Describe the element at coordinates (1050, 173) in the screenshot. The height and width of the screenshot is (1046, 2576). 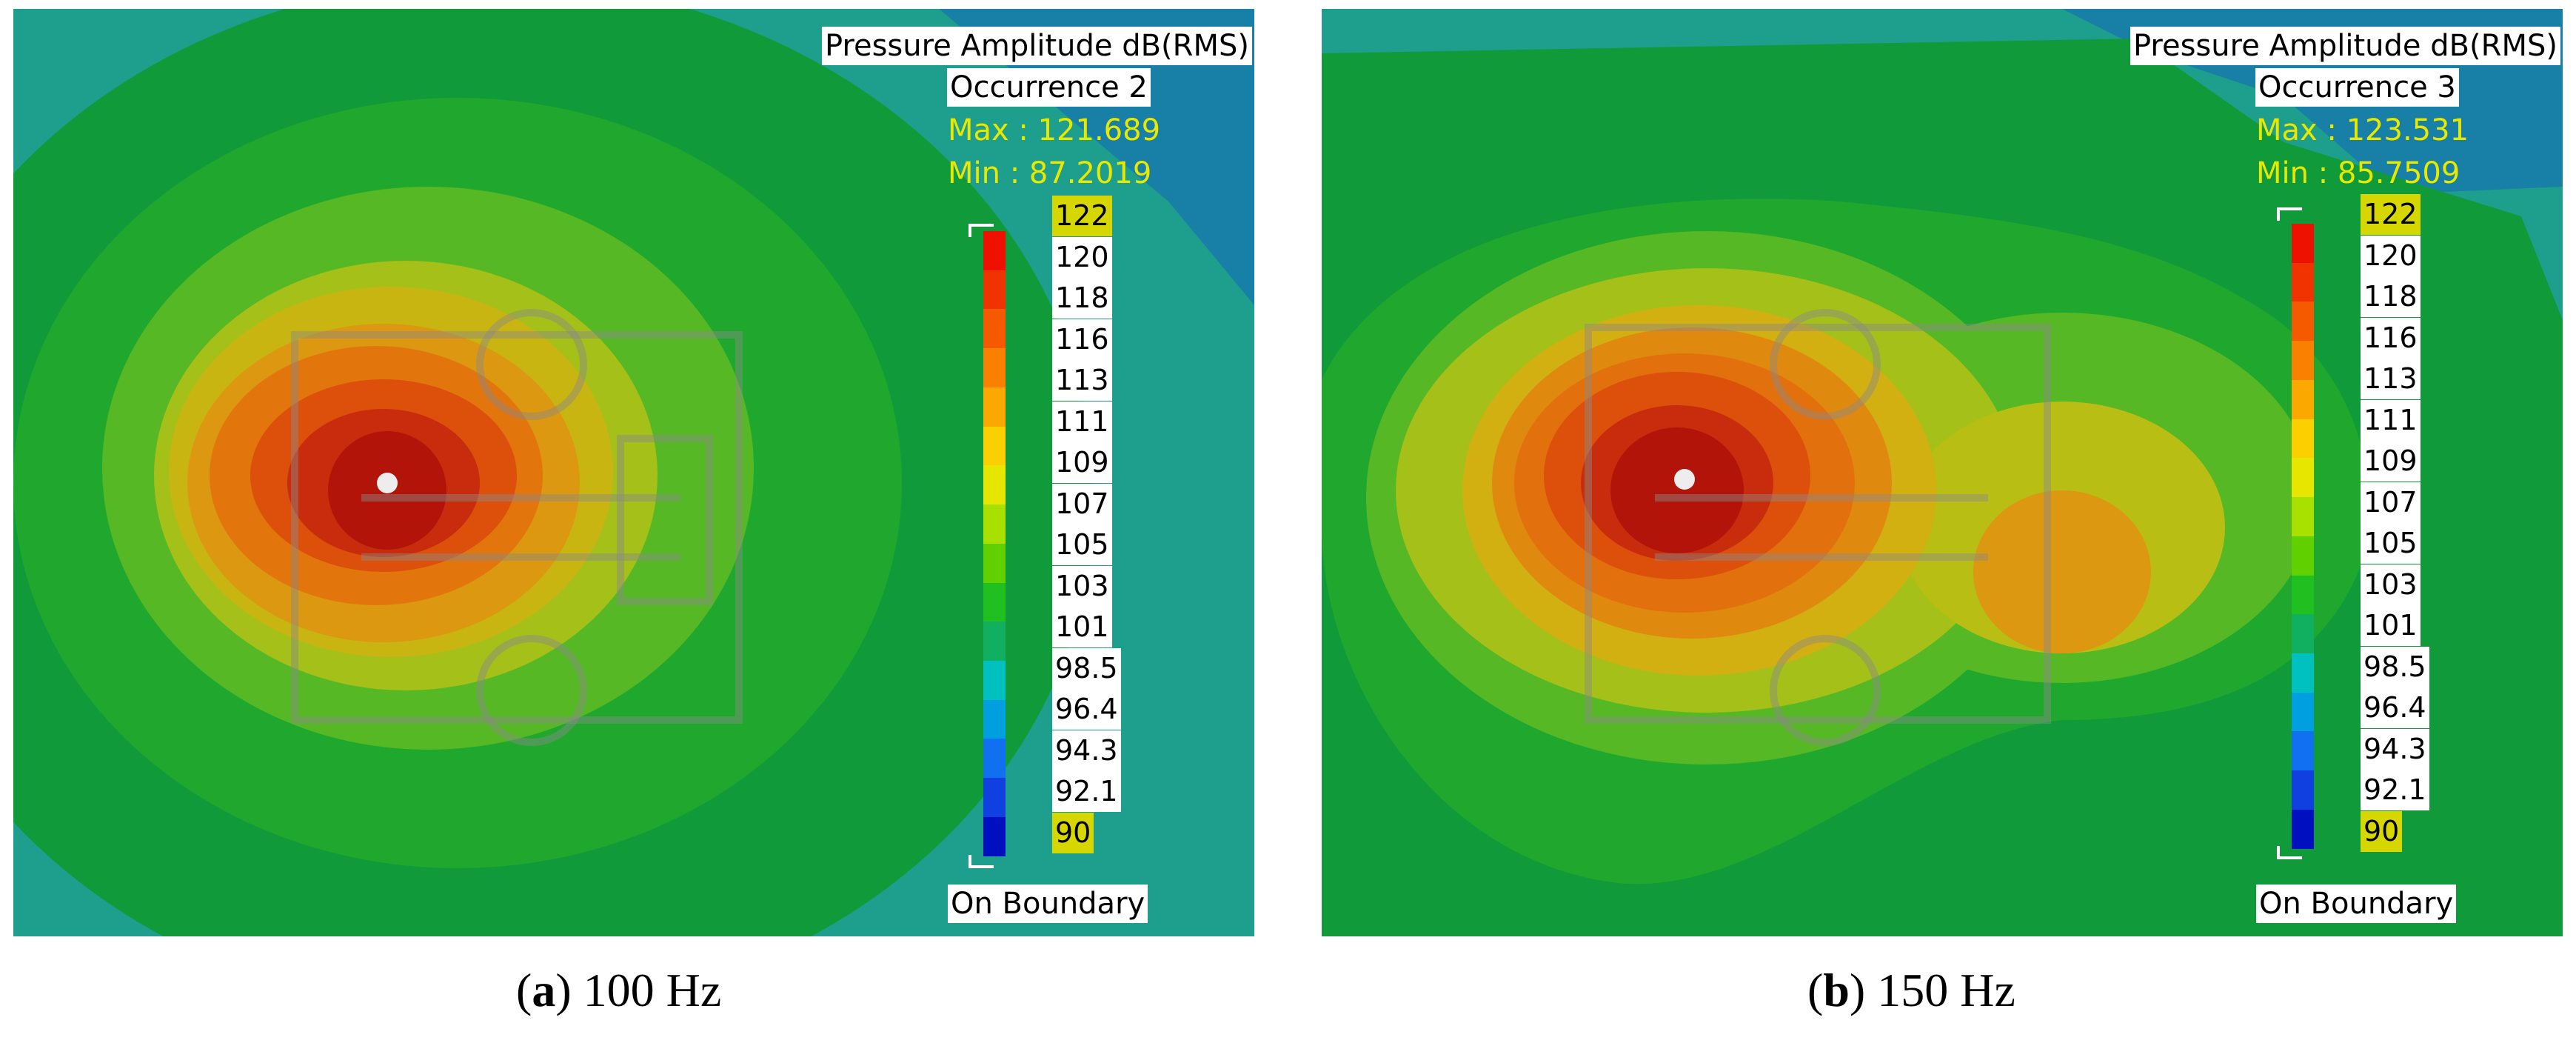
I see `legend-min: Min : 87.2019` at that location.